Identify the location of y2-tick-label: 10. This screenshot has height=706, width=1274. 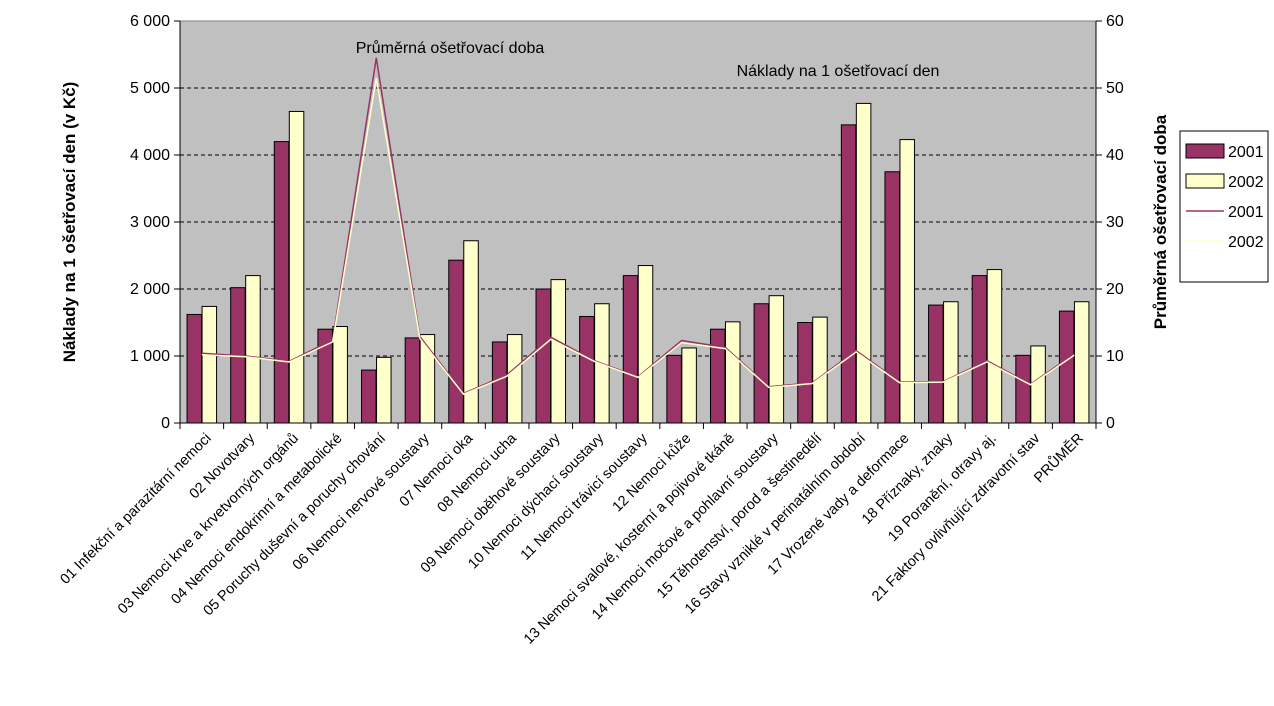
(1115, 356).